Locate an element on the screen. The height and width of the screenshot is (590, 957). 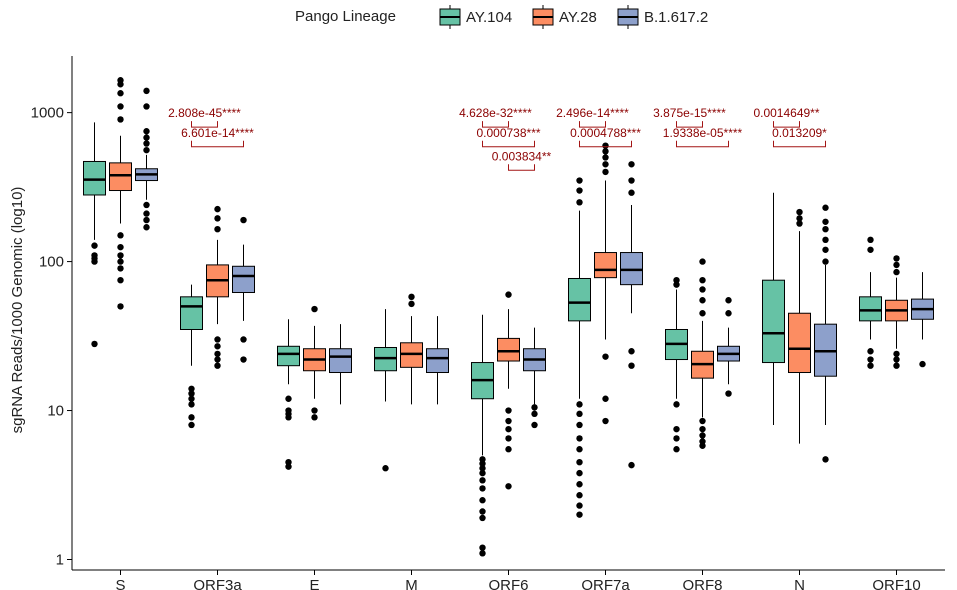
significance-annotation: 2.808e-45**** is located at coordinates (204, 117).